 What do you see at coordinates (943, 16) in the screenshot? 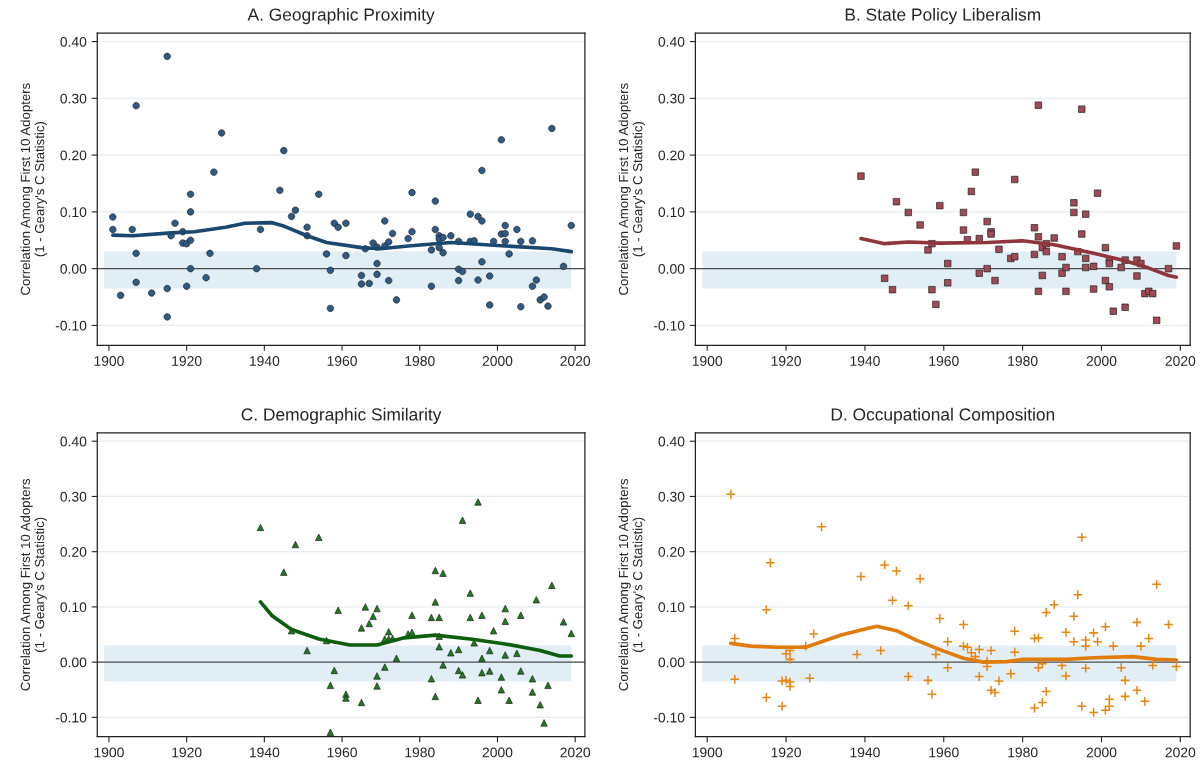
I see `chart-title: B. State Policy Liberalism` at bounding box center [943, 16].